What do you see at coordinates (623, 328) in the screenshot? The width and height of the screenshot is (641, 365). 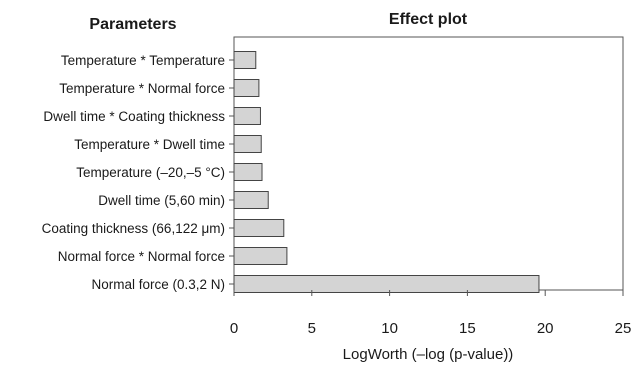 I see `x-tick-label: 25` at bounding box center [623, 328].